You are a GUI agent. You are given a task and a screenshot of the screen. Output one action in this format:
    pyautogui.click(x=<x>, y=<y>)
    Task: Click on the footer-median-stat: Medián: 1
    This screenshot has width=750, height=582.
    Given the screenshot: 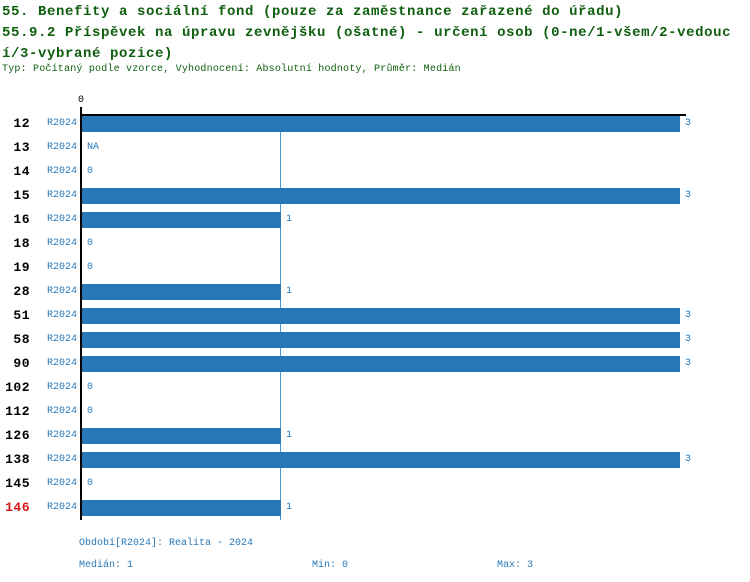 What is the action you would take?
    pyautogui.click(x=106, y=565)
    